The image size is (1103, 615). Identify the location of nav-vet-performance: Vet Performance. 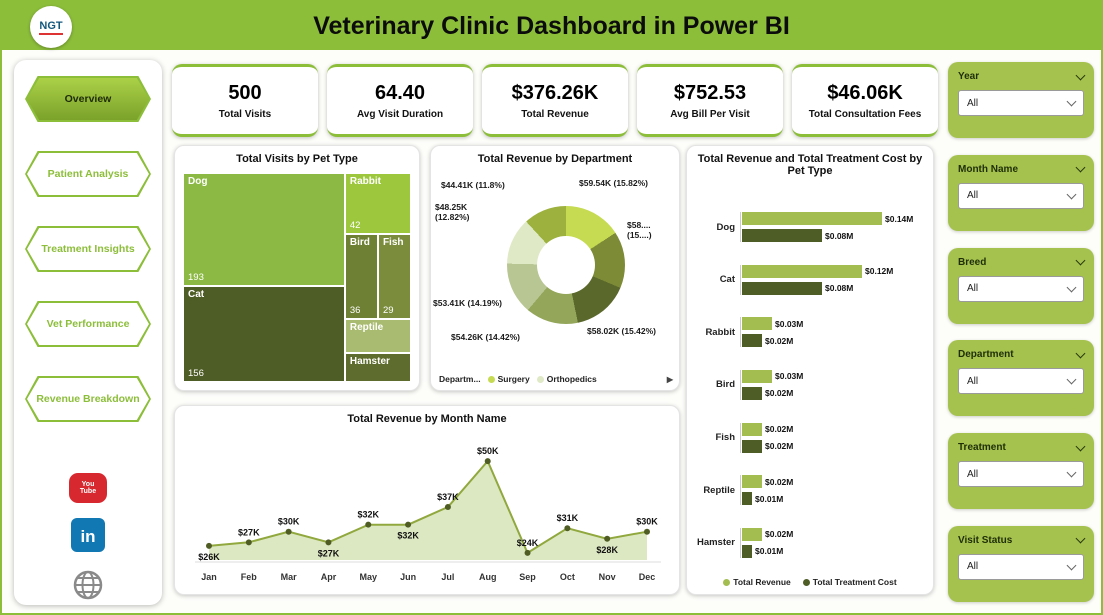
(88, 324).